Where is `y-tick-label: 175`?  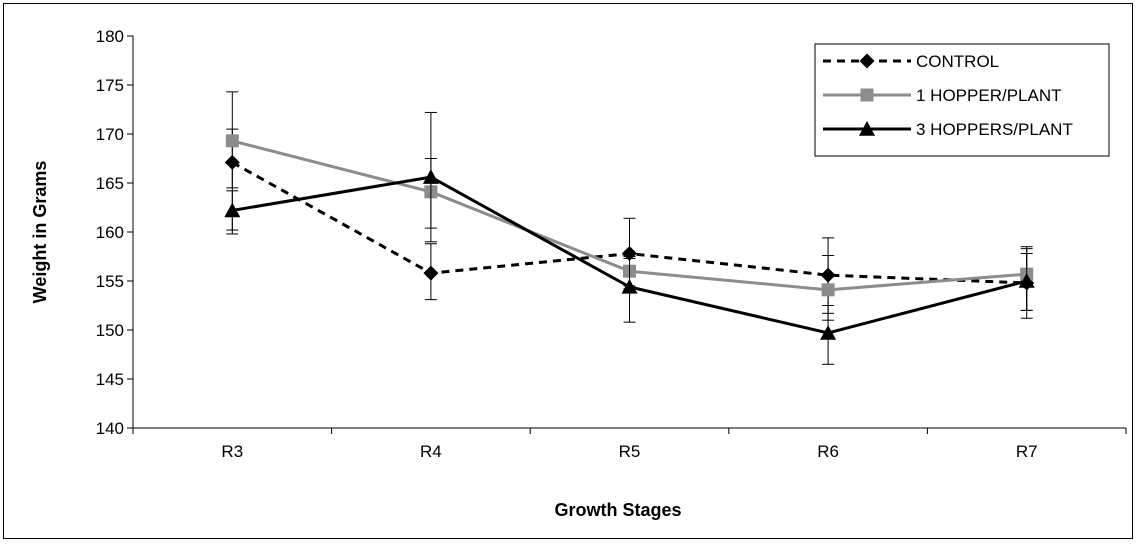
y-tick-label: 175 is located at coordinates (110, 85).